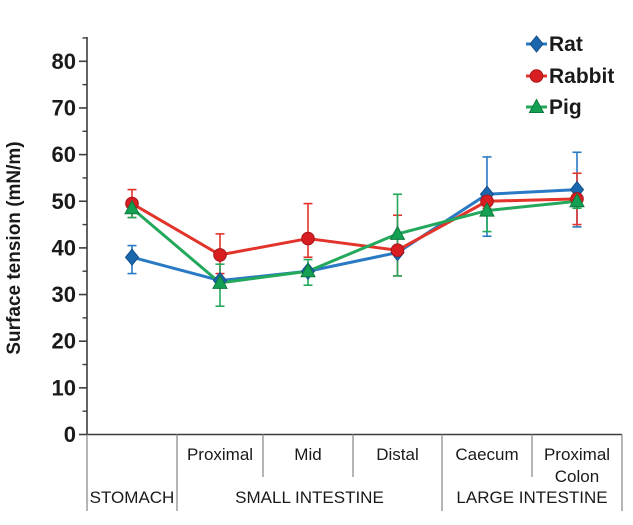 The height and width of the screenshot is (525, 633). I want to click on legend-item-rabbit: Rabbit, so click(570, 76).